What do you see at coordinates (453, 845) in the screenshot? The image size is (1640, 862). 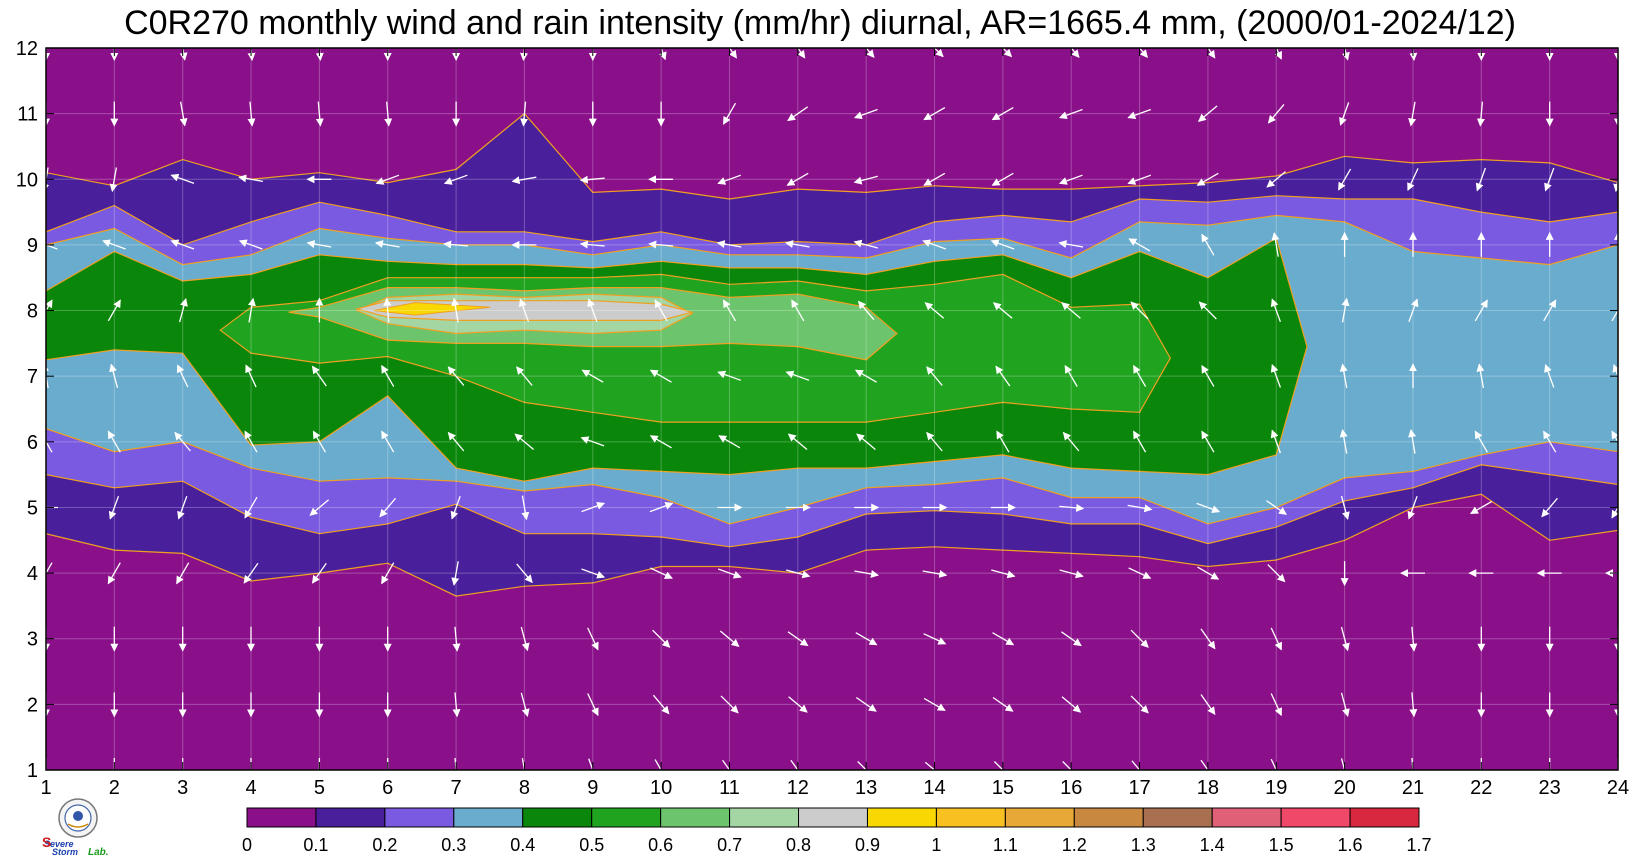 I see `colorbar-tick-label: 0.3` at bounding box center [453, 845].